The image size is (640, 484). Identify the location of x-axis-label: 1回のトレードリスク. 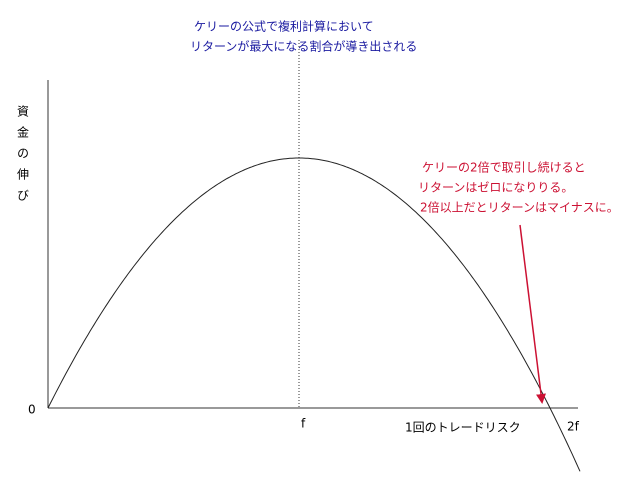
(463, 428).